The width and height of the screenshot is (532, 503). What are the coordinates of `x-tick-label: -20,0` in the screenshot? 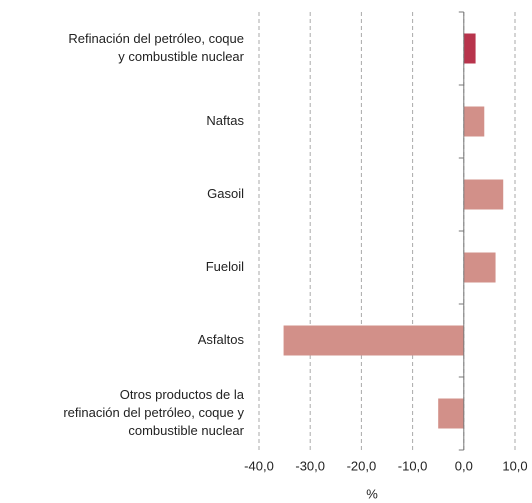 It's located at (362, 465).